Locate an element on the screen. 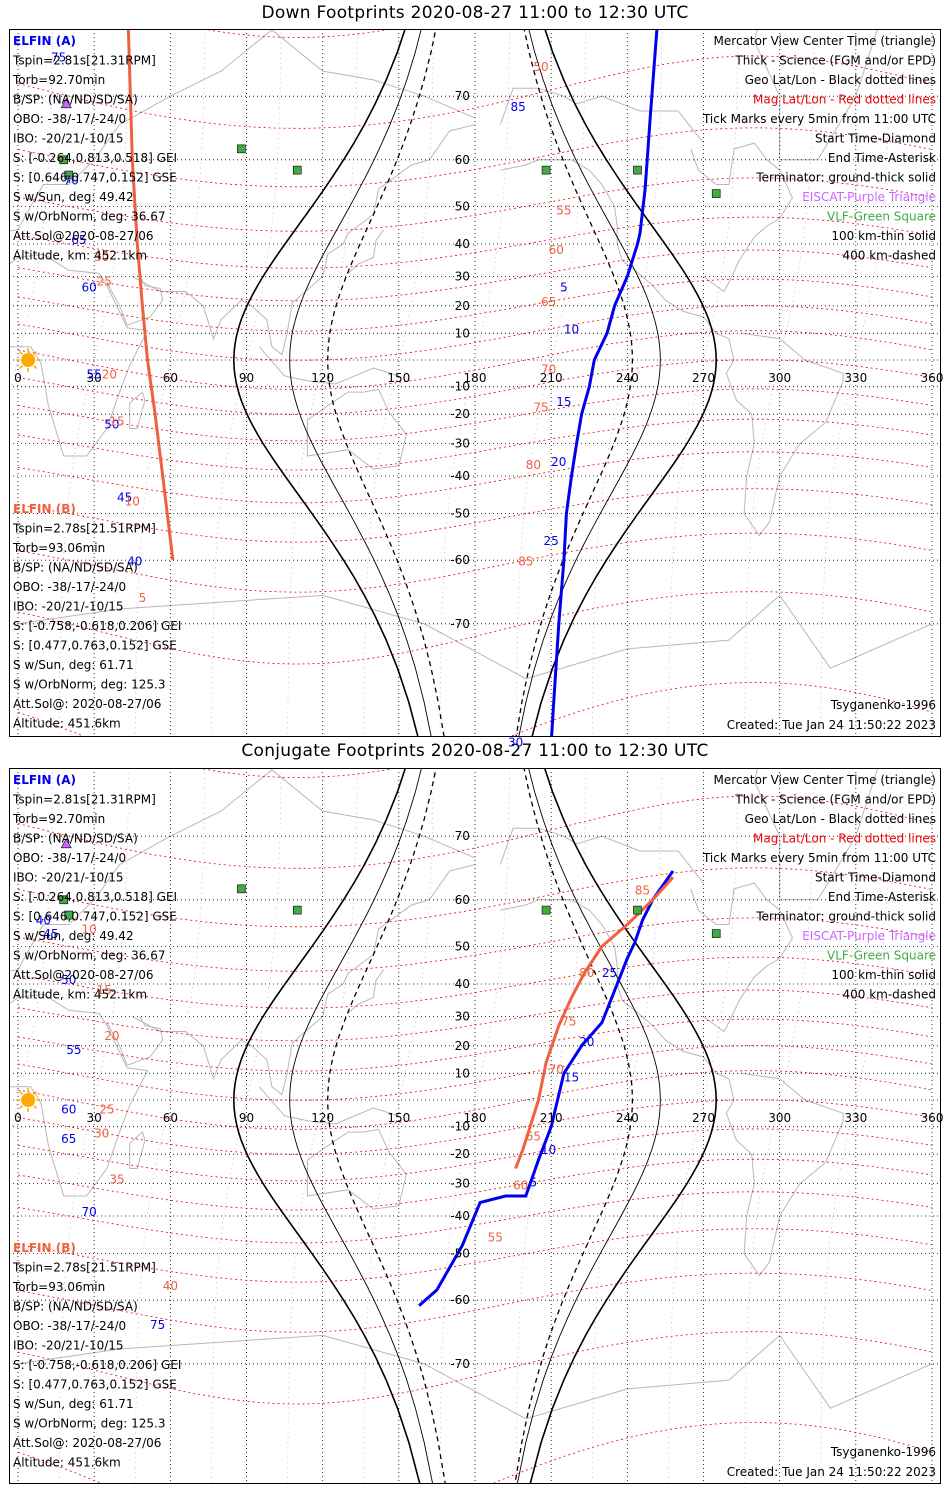  info-line: S: [0.477,0.763,0.152] GSE is located at coordinates (95, 1385).